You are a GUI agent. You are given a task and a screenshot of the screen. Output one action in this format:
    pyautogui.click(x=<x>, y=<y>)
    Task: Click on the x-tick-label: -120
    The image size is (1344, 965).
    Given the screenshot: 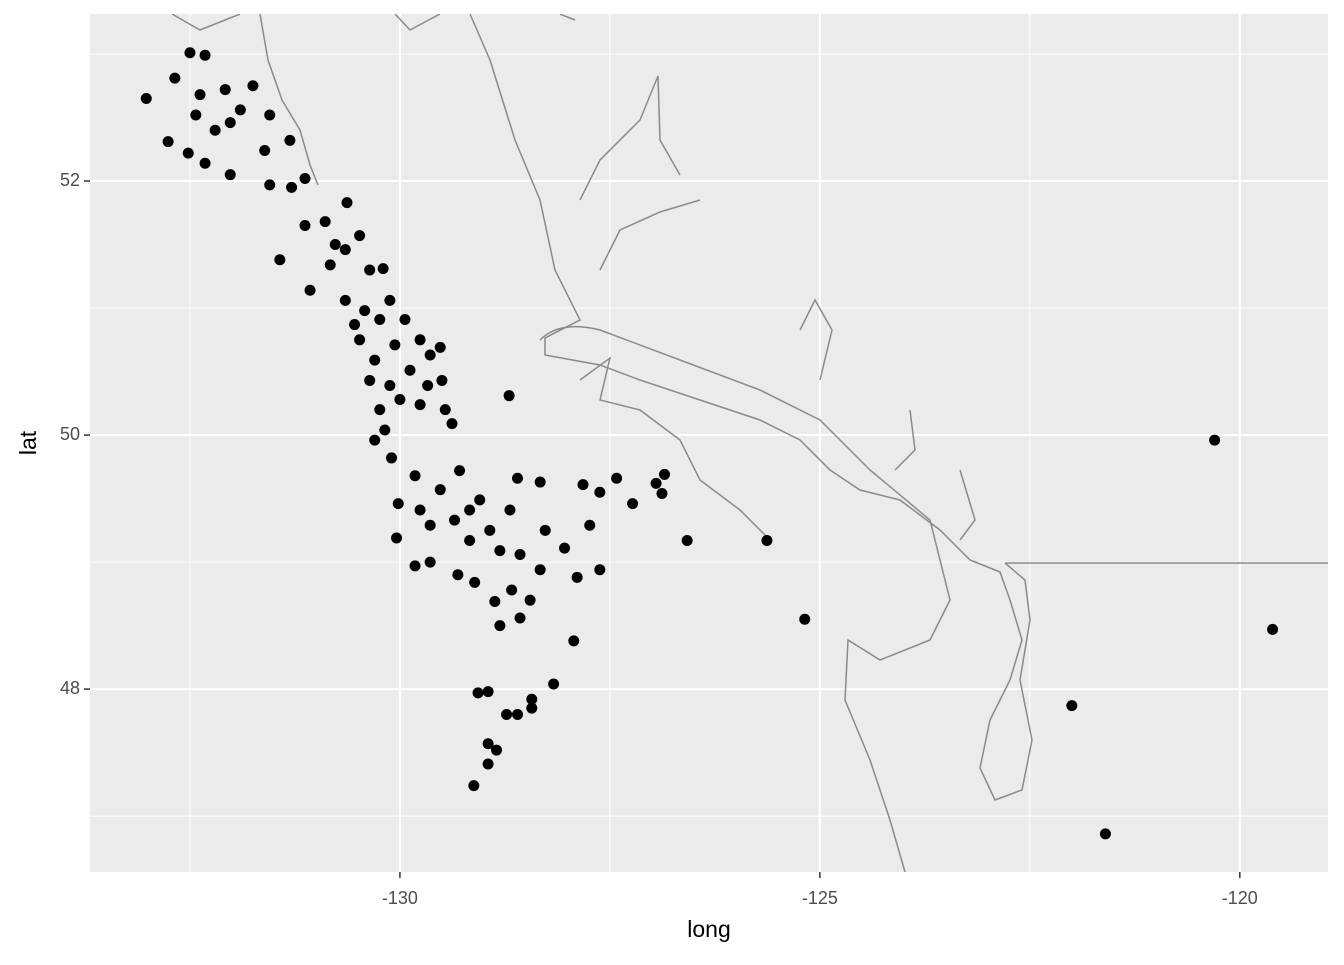 What is the action you would take?
    pyautogui.click(x=1240, y=898)
    